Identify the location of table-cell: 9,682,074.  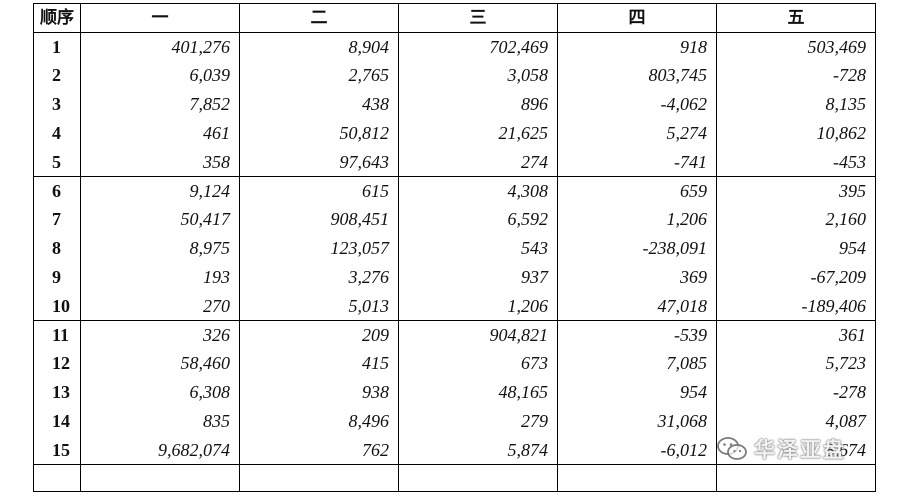
(160, 450).